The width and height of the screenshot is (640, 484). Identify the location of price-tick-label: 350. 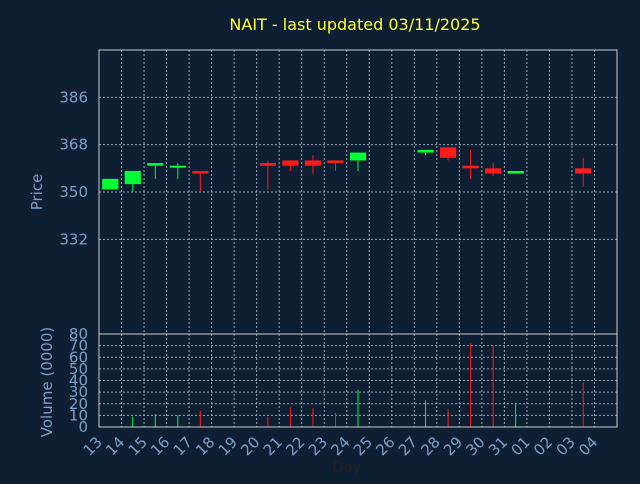
(73, 192).